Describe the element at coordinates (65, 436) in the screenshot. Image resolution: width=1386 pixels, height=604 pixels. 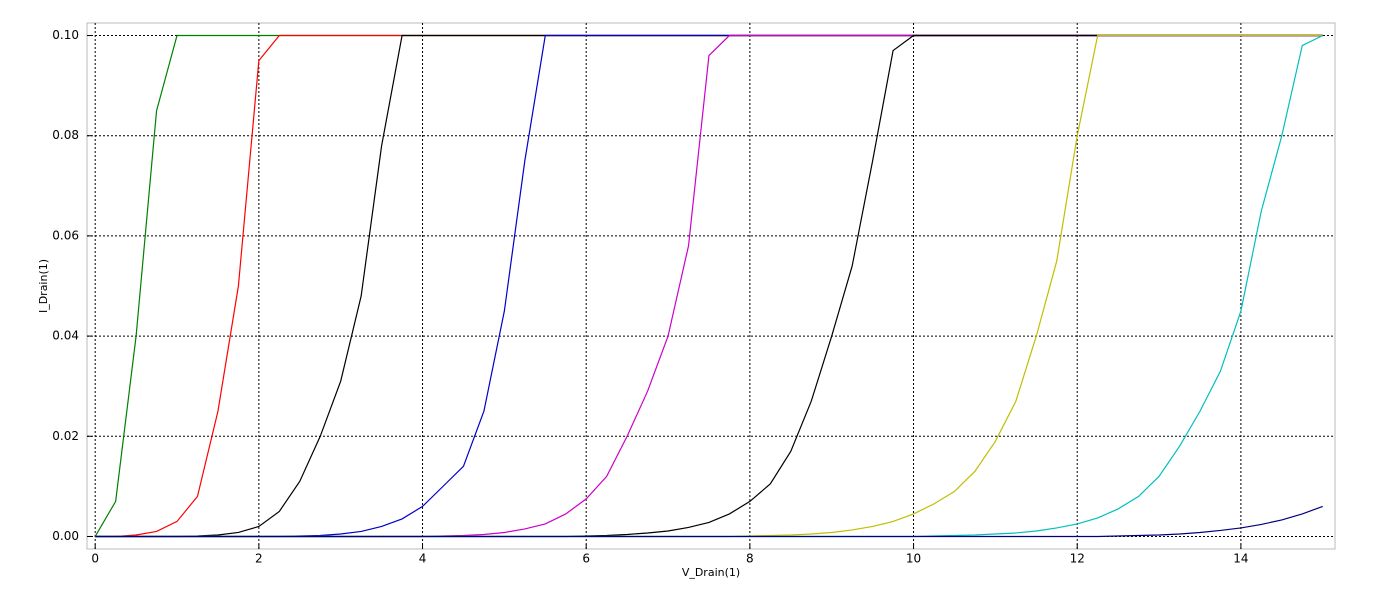
I see `y-tick-label: 0.02` at that location.